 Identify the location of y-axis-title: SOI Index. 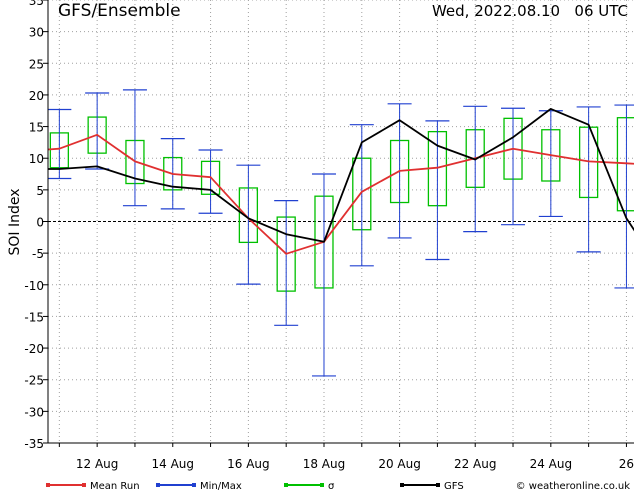
(15, 221).